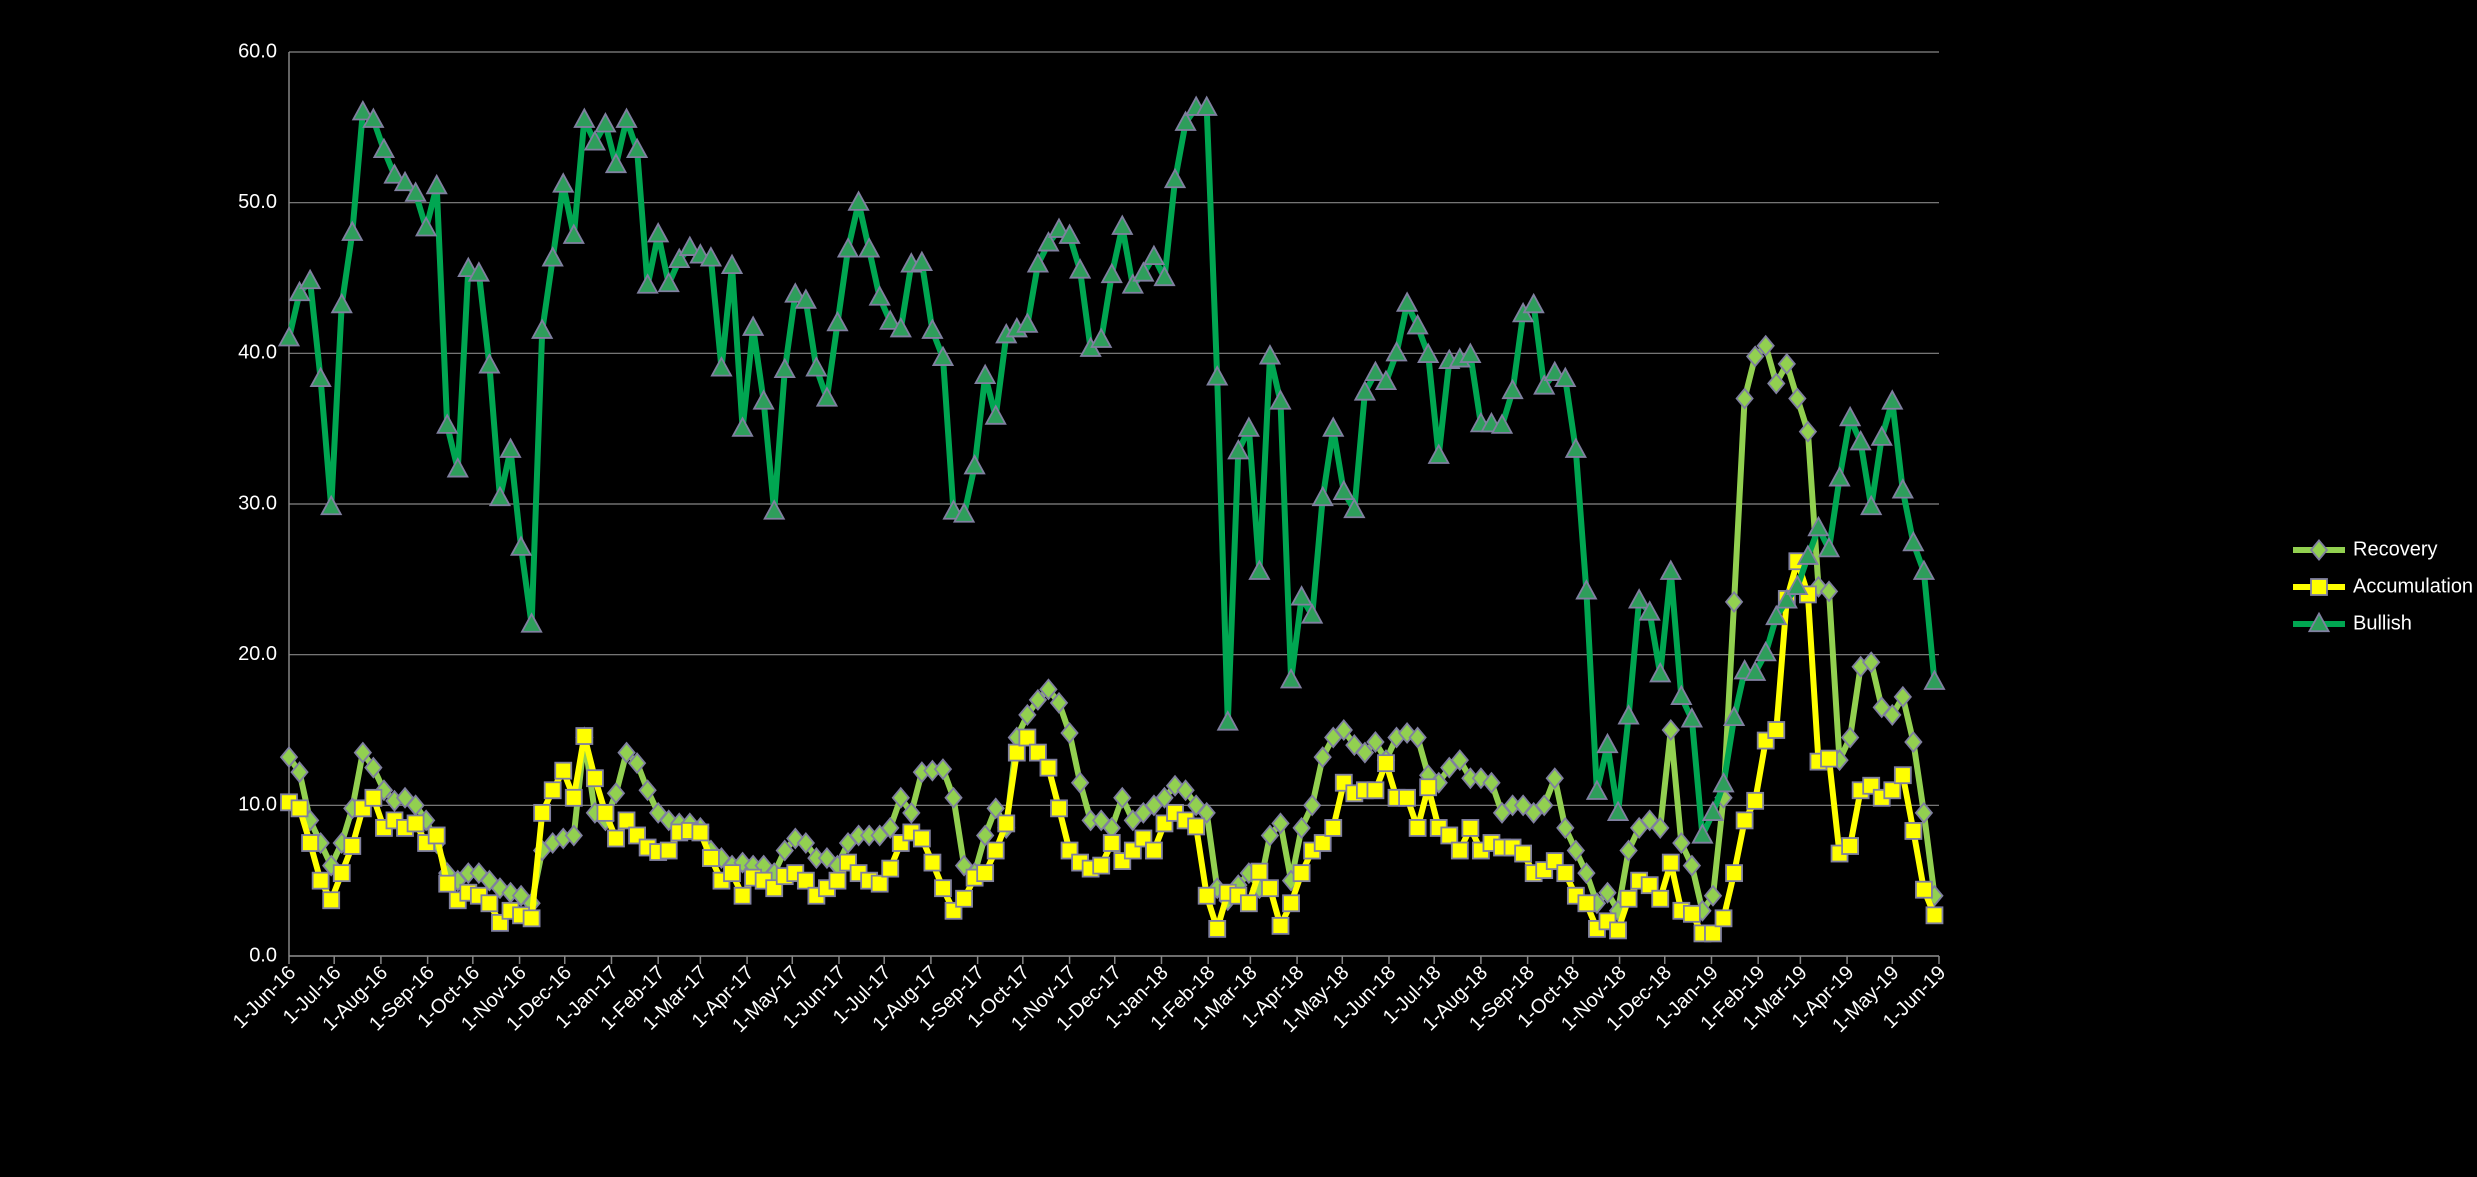  What do you see at coordinates (263, 955) in the screenshot?
I see `y-tick-label: 0.0` at bounding box center [263, 955].